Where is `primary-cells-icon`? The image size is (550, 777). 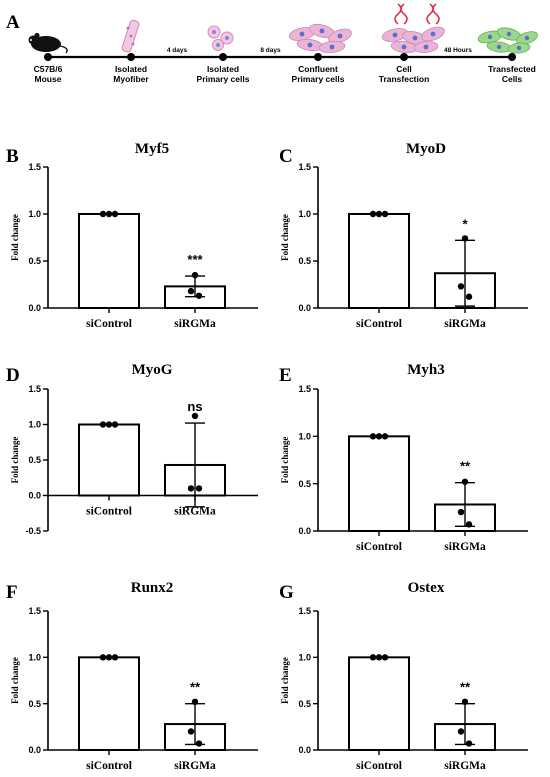 primary-cells-icon is located at coordinates (220, 38).